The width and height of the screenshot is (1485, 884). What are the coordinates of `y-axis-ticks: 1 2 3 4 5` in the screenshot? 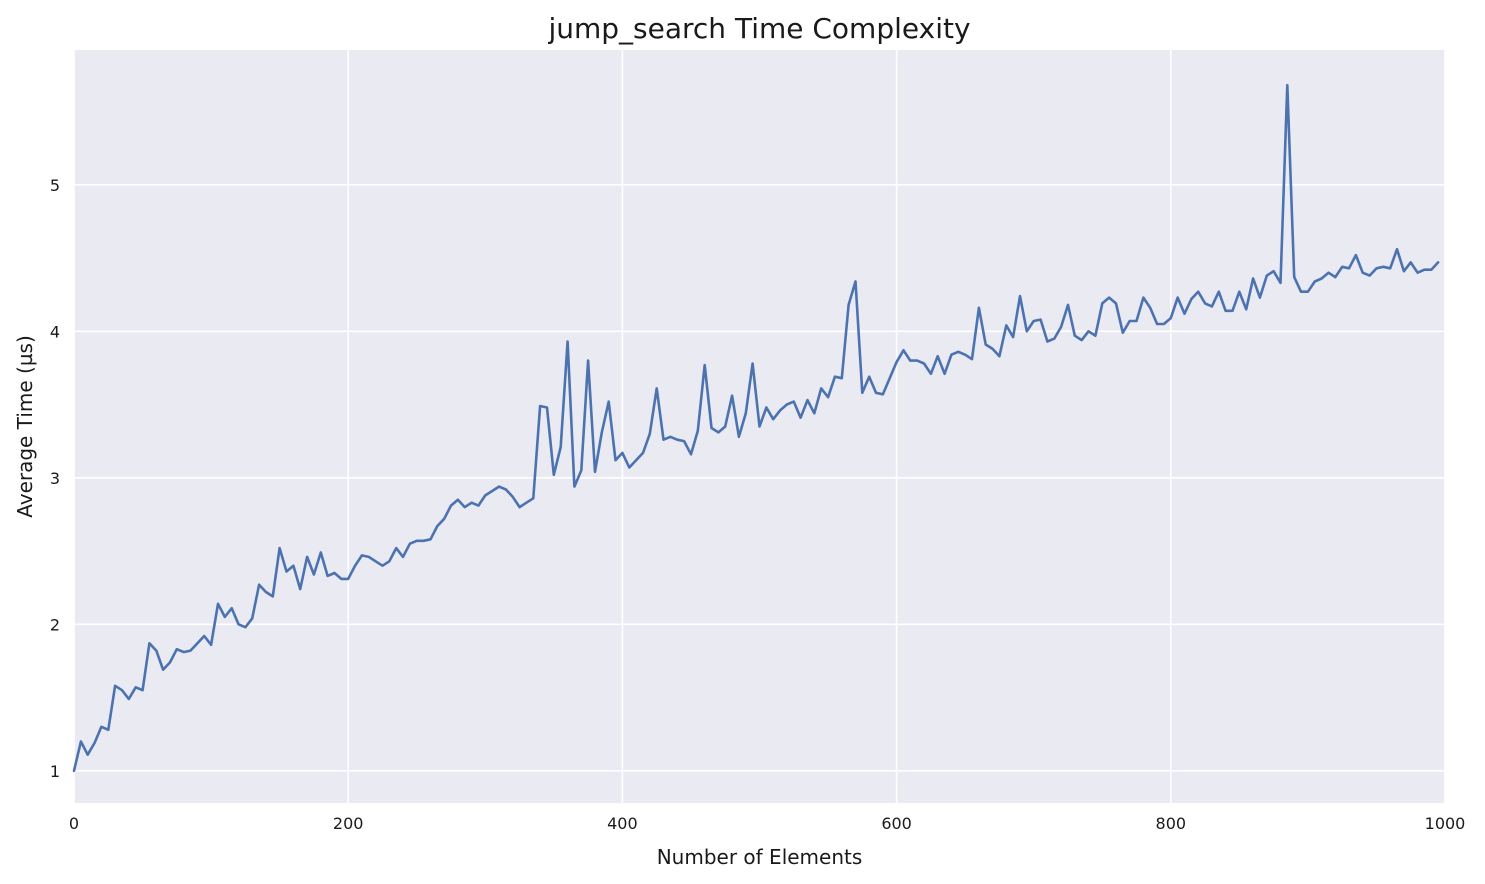 It's located at (55, 478).